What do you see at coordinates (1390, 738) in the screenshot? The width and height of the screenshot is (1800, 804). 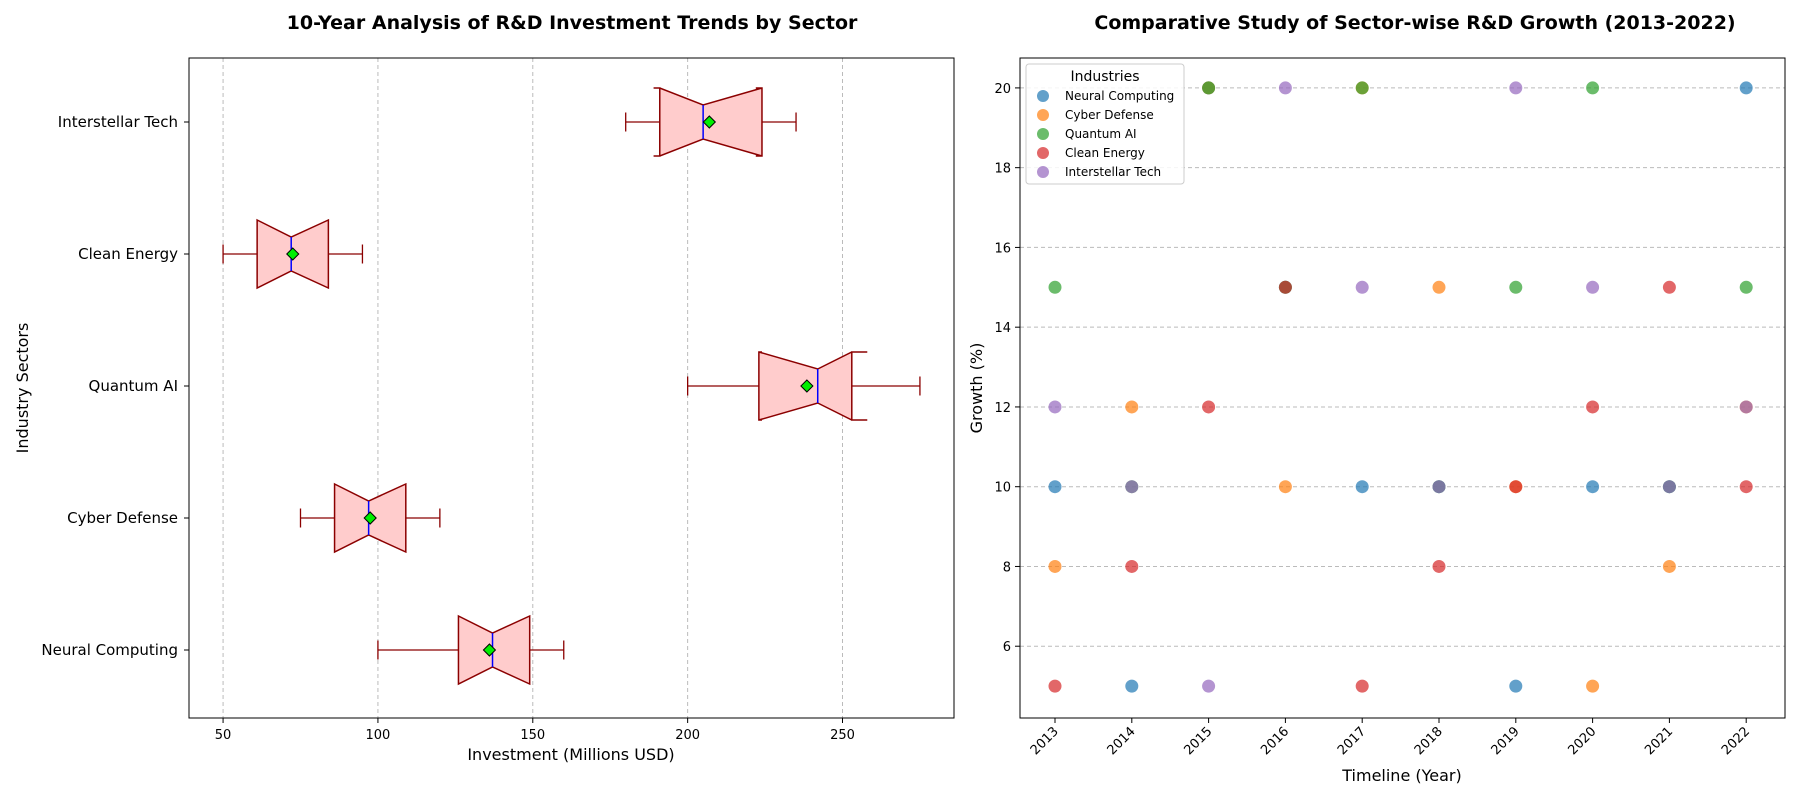 I see `scatter-x-ticks: 2013 2014 2015 2016 2017 2018 2019 2020 2021 2022` at bounding box center [1390, 738].